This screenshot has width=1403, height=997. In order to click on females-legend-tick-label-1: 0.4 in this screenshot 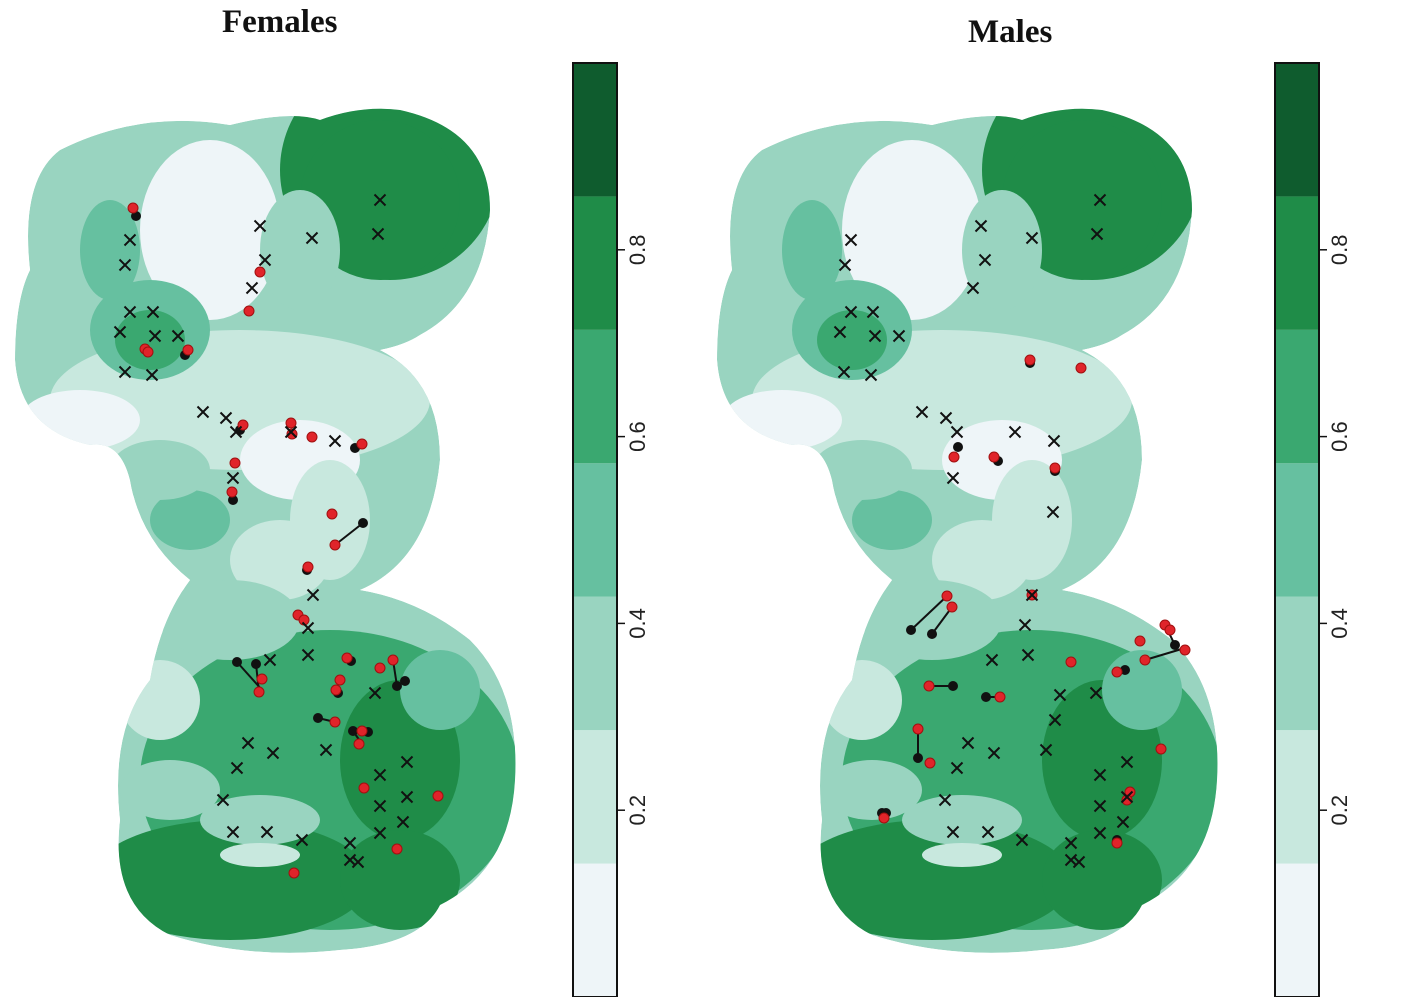, I will do `click(637, 623)`.